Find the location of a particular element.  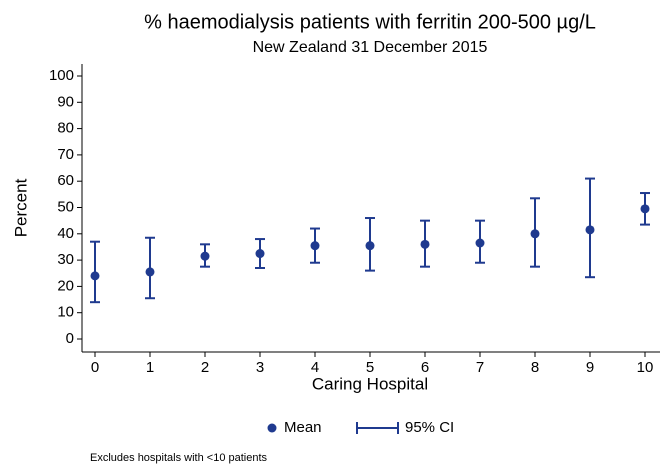

y-axis-title: Percent is located at coordinates (20, 207).